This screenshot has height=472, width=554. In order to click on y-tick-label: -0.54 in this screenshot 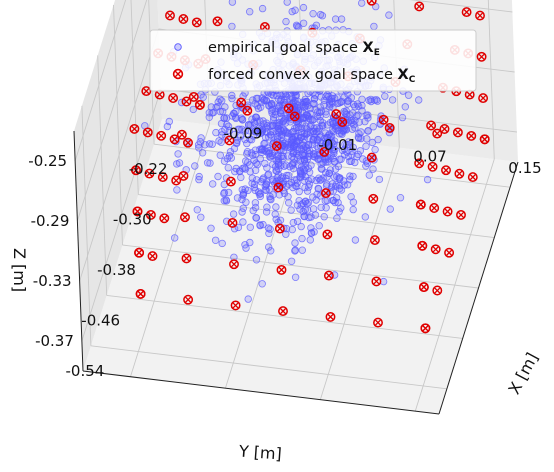, I will do `click(84, 371)`.